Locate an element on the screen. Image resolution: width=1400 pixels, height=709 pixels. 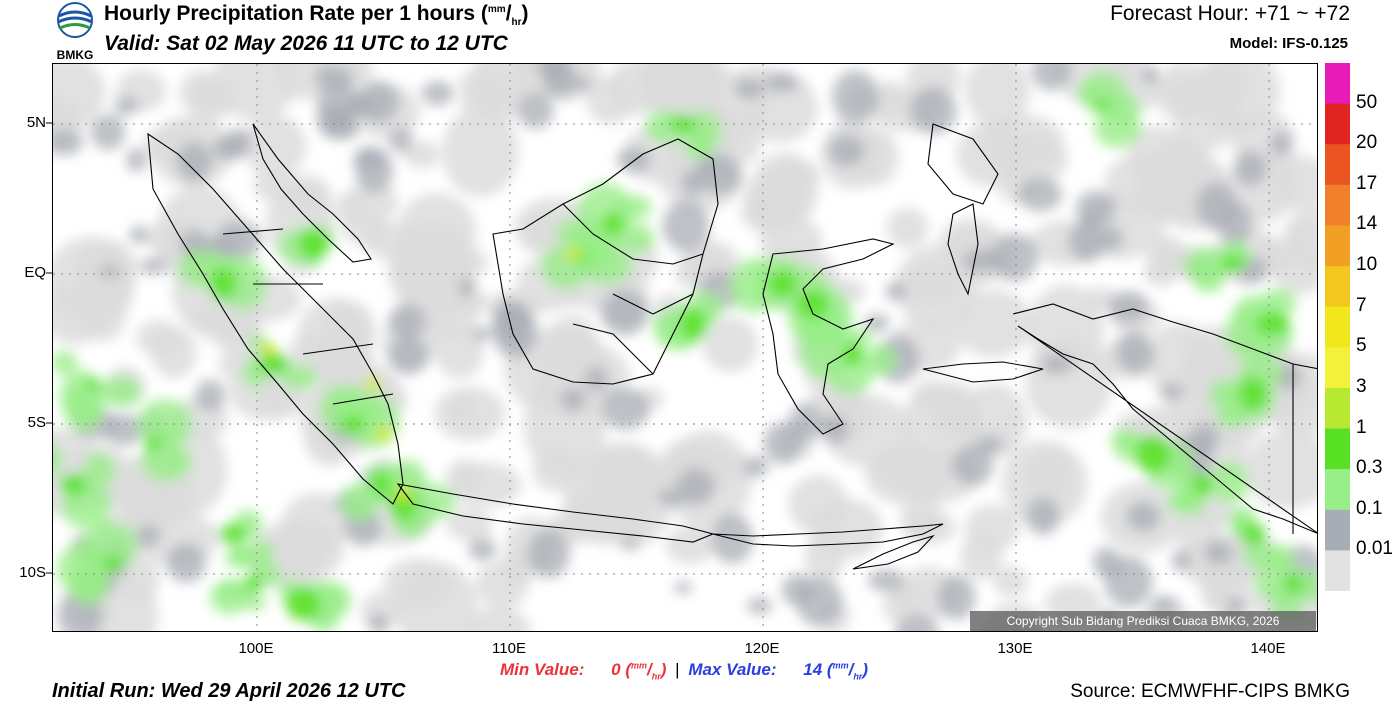
lon-label-100e: 100E is located at coordinates (256, 648).